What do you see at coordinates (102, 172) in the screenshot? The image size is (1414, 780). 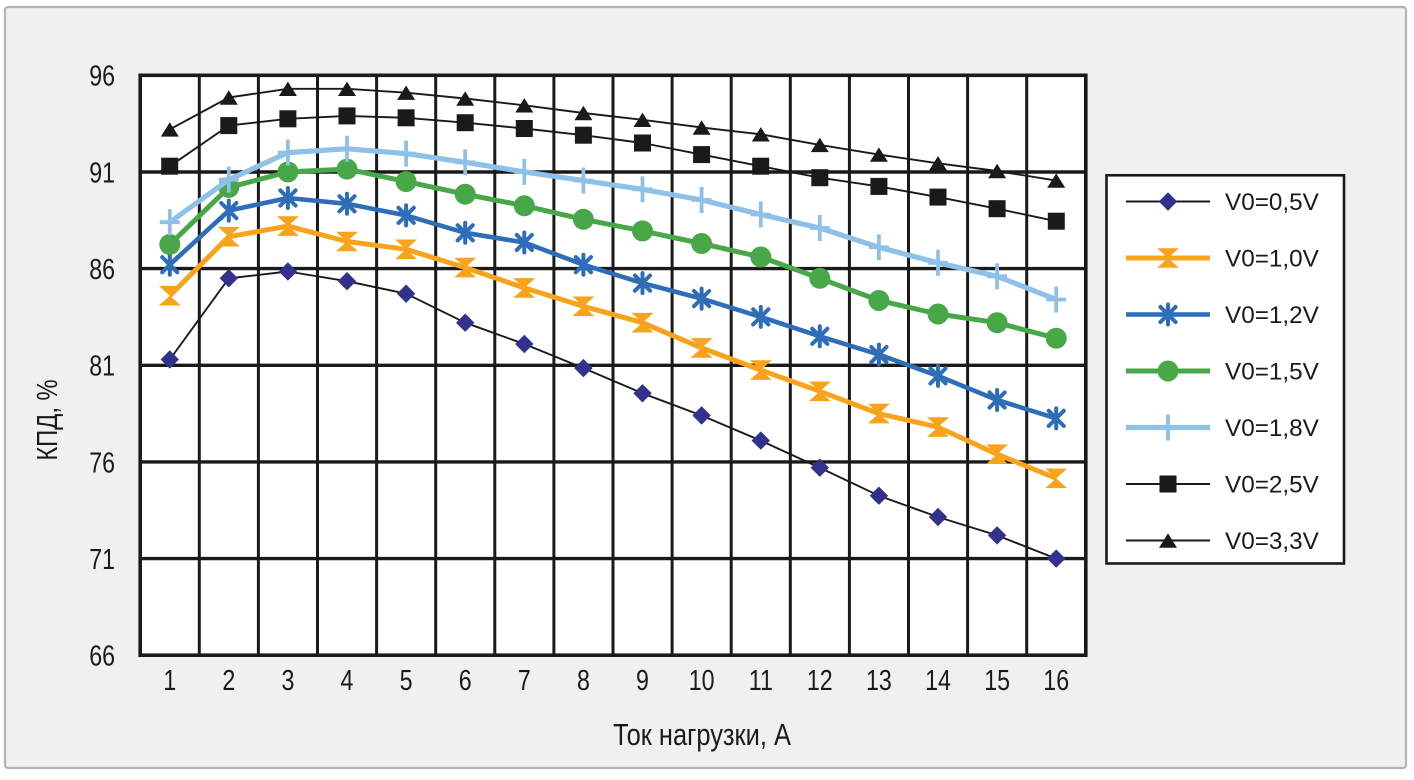 I see `svg-text: 91` at bounding box center [102, 172].